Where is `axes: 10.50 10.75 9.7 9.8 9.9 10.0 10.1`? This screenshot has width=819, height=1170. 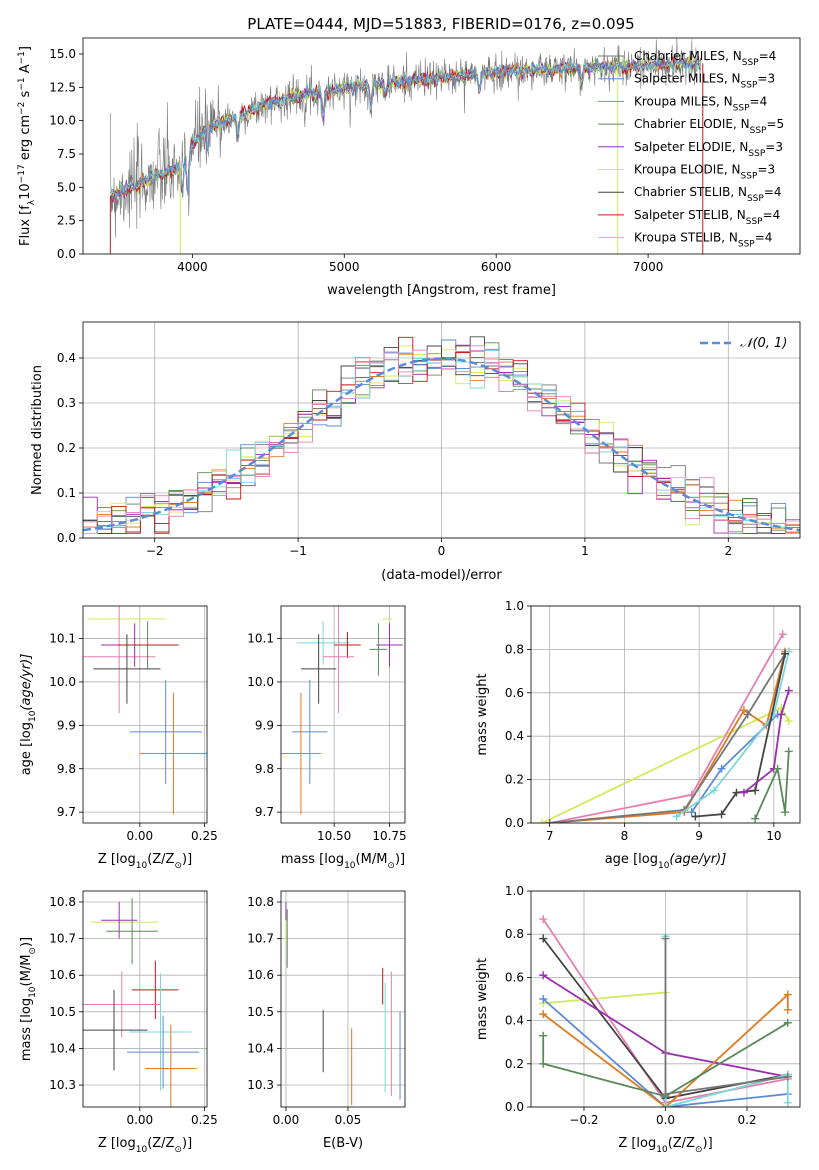
axes: 10.50 10.75 9.7 9.8 9.9 10.0 10.1 is located at coordinates (327, 724).